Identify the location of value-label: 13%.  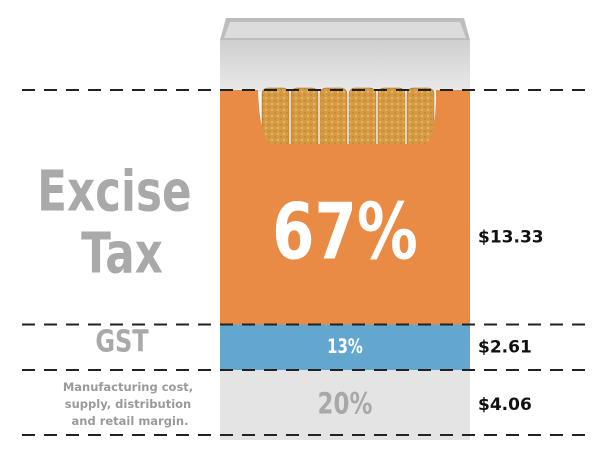
(345, 347).